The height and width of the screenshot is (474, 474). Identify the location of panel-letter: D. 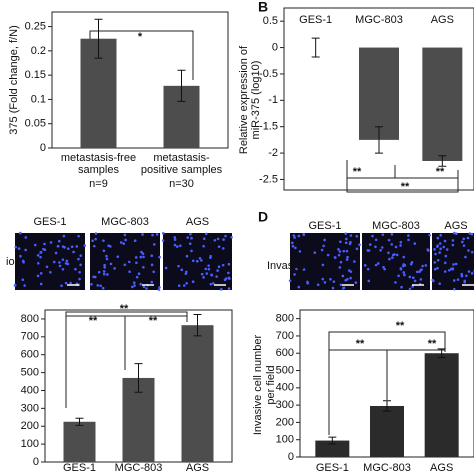
(263, 217).